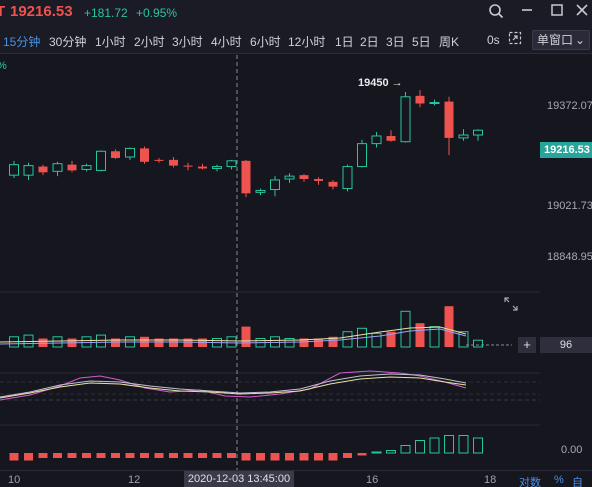 This screenshot has height=487, width=592. I want to click on high-label: 19450 →, so click(380, 83).